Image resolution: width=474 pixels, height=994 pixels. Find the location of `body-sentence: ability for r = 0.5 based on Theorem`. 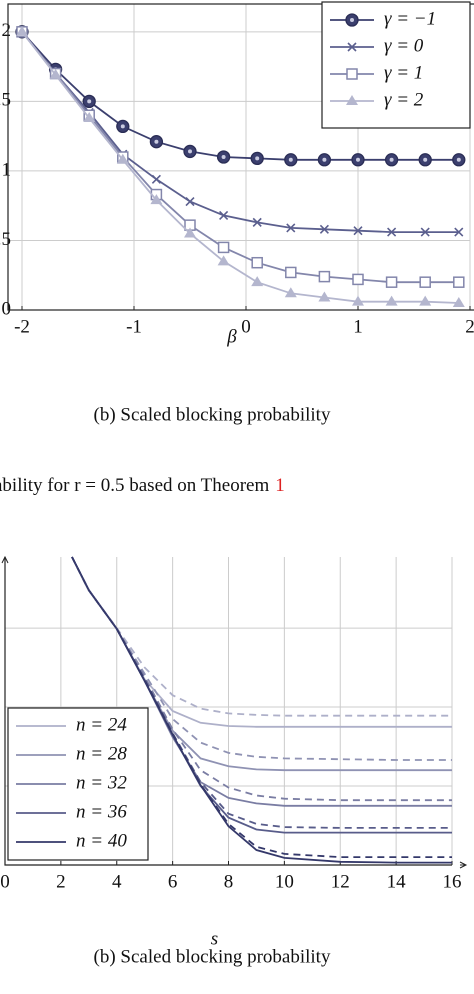

body-sentence: ability for r = 0.5 based on Theorem is located at coordinates (134, 485).